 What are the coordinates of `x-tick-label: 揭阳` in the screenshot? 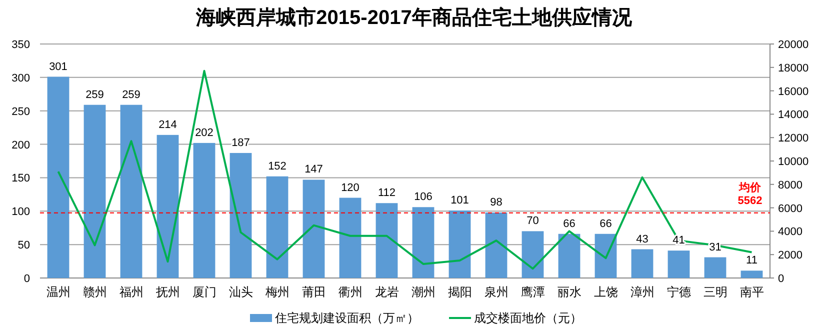 It's located at (460, 292).